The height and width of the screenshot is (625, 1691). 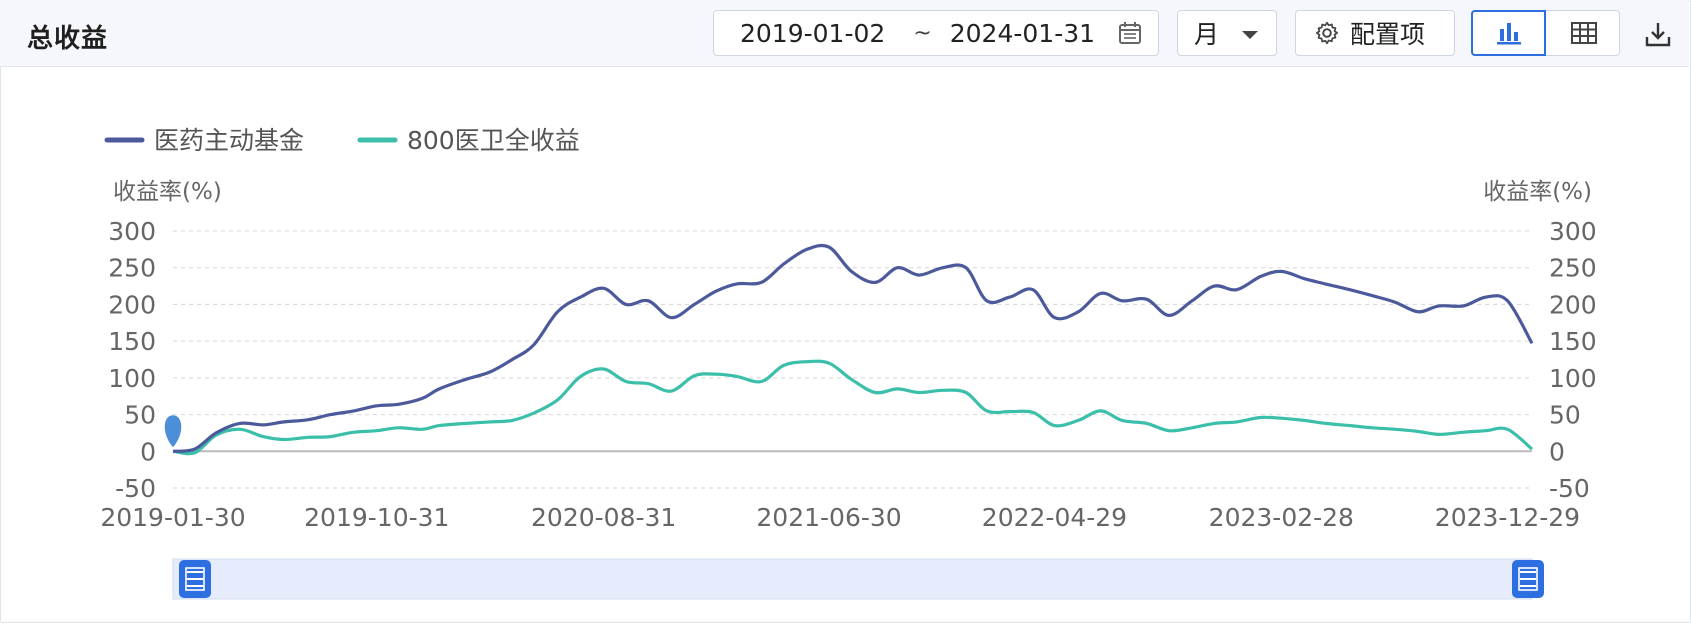 I want to click on x-tick-label: 2019-01-30, so click(x=172, y=517).